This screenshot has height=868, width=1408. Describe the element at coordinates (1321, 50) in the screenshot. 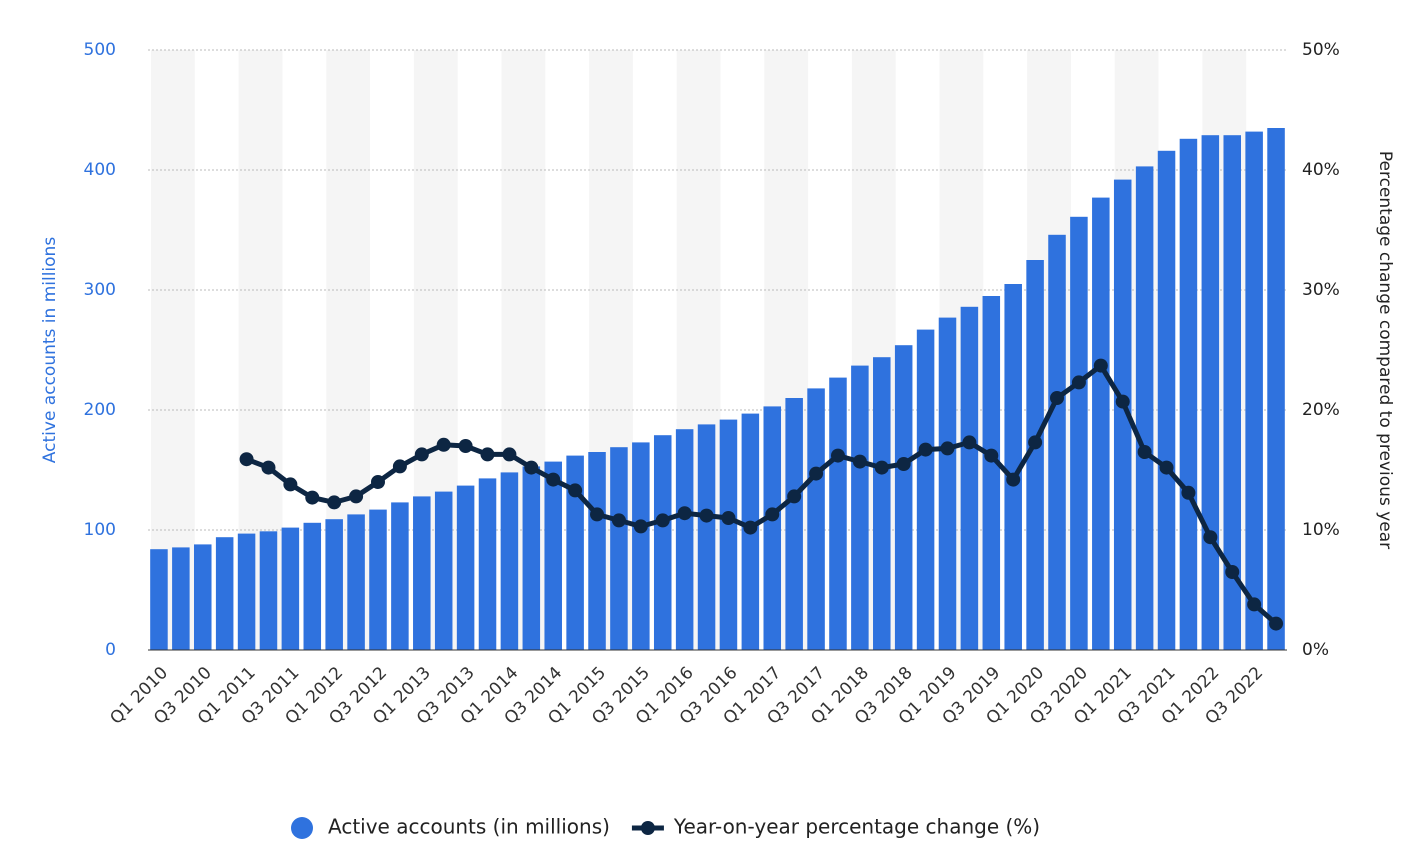

I see `y2-tick-label: 50%` at that location.